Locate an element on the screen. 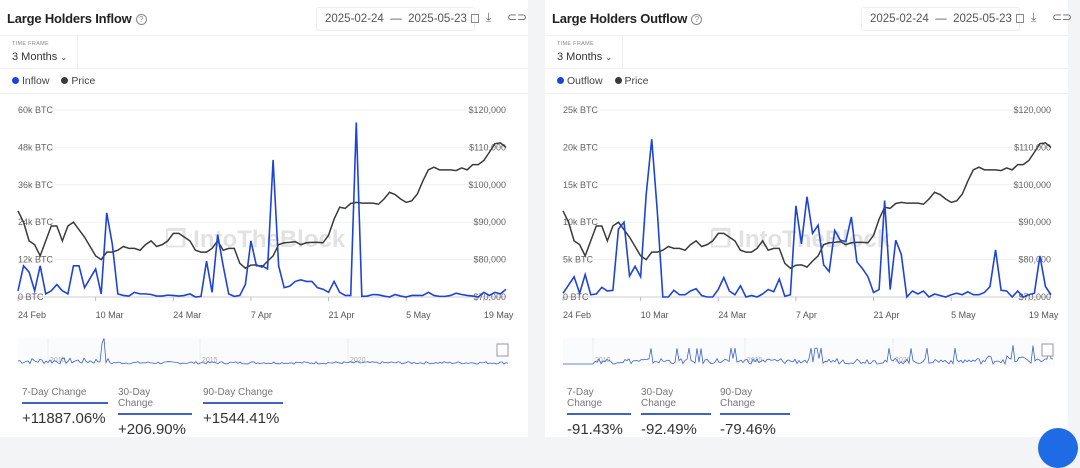 This screenshot has width=1080, height=468. stat-30-day: 30-Day Change +206.90% is located at coordinates (155, 412).